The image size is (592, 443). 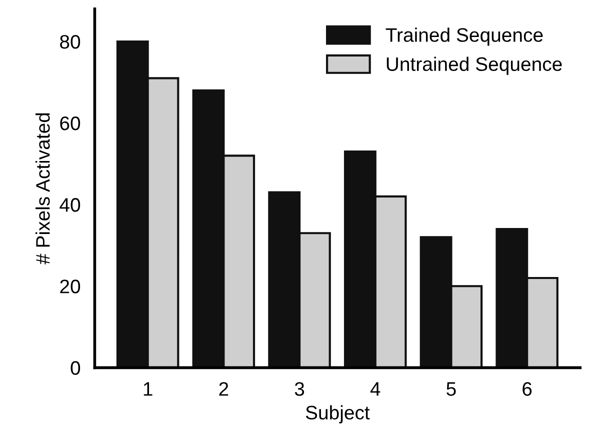 What do you see at coordinates (527, 389) in the screenshot?
I see `x-tick-label: 6` at bounding box center [527, 389].